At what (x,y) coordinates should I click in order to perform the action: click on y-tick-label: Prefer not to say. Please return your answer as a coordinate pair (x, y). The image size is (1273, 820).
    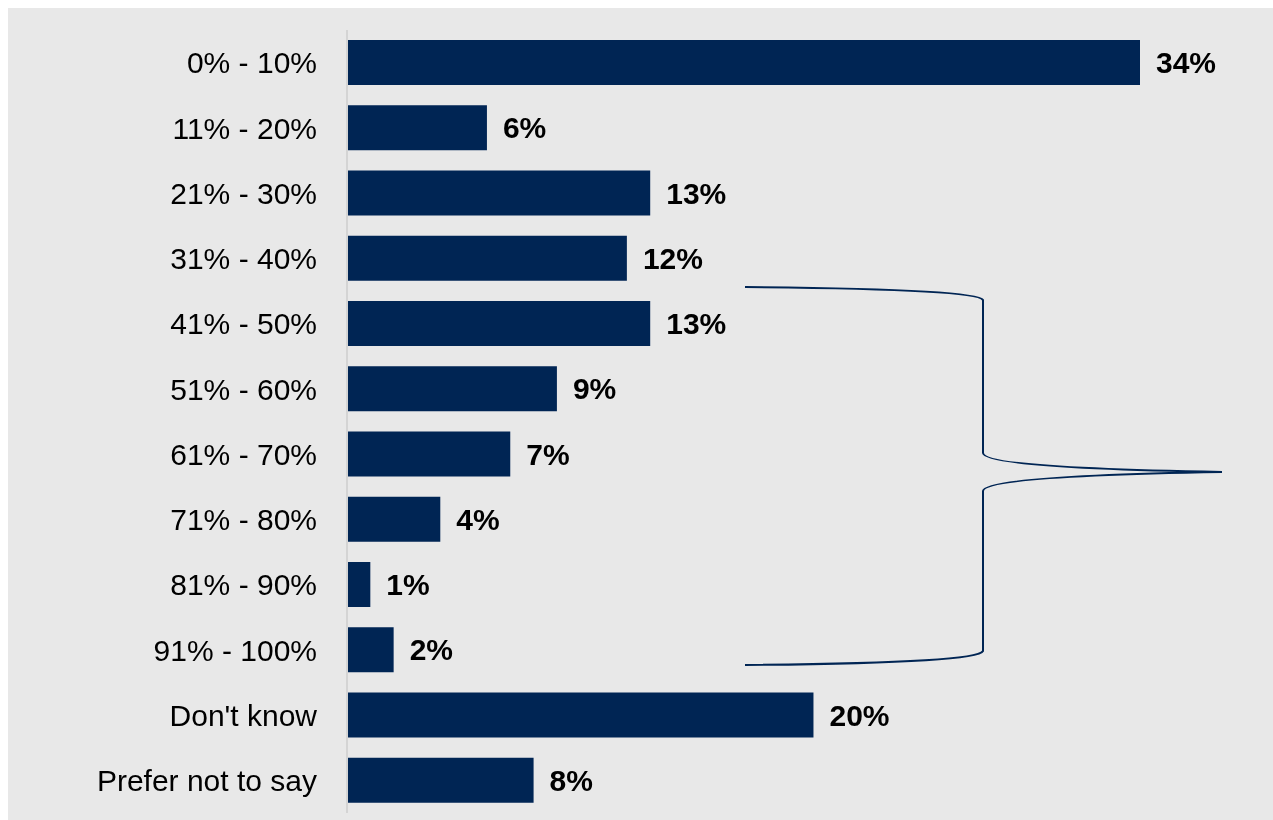
    Looking at the image, I should click on (206, 781).